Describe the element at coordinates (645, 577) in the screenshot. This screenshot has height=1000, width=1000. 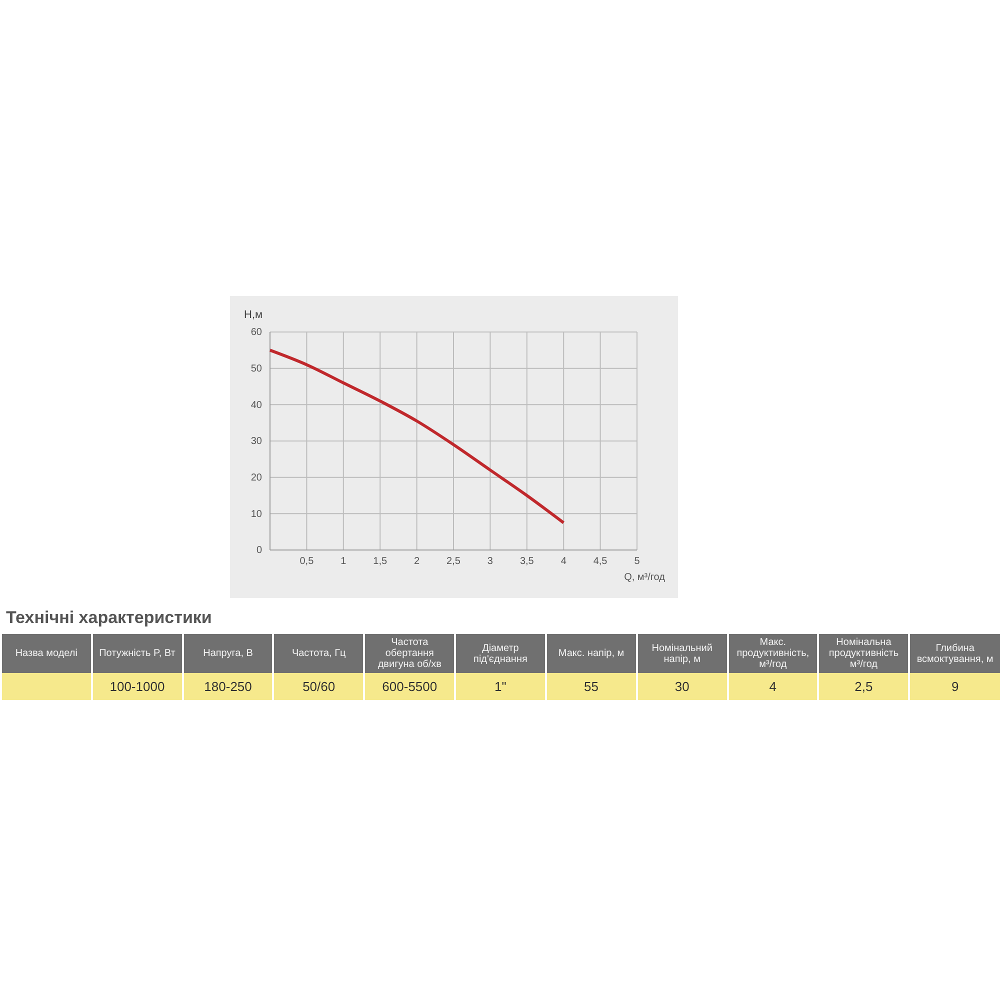
I see `x-axis-title: Q, м³/год` at that location.